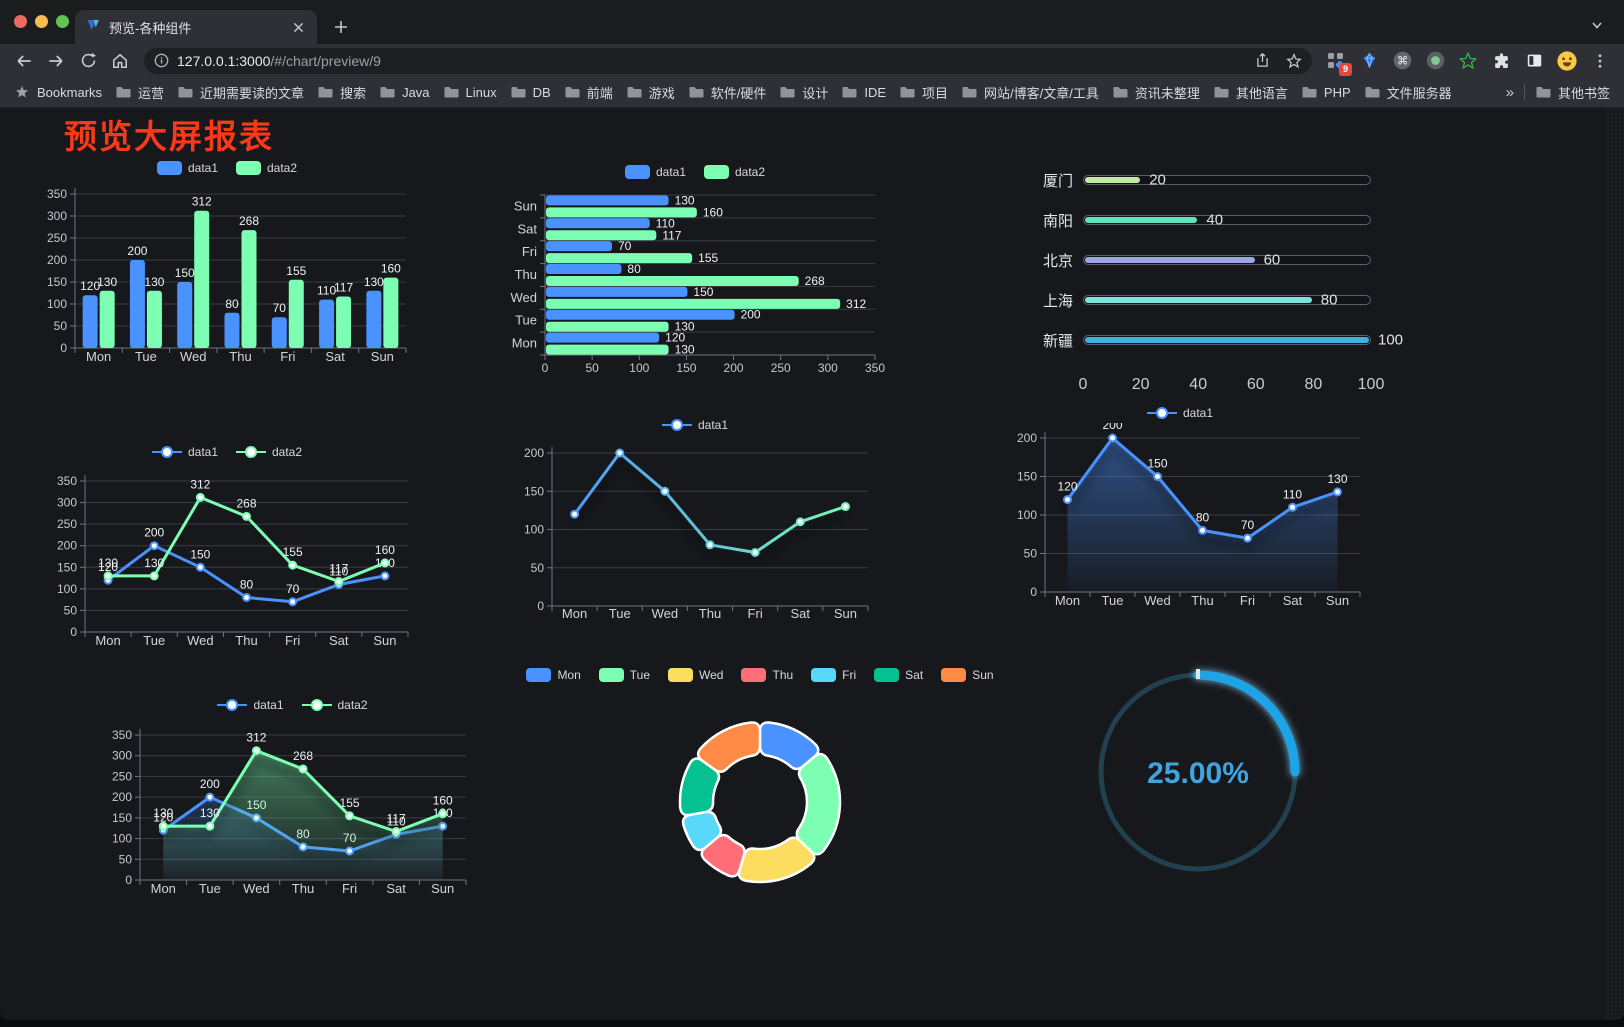 The height and width of the screenshot is (1027, 1624). What do you see at coordinates (1435, 61) in the screenshot?
I see `green-dot-extension-icon` at bounding box center [1435, 61].